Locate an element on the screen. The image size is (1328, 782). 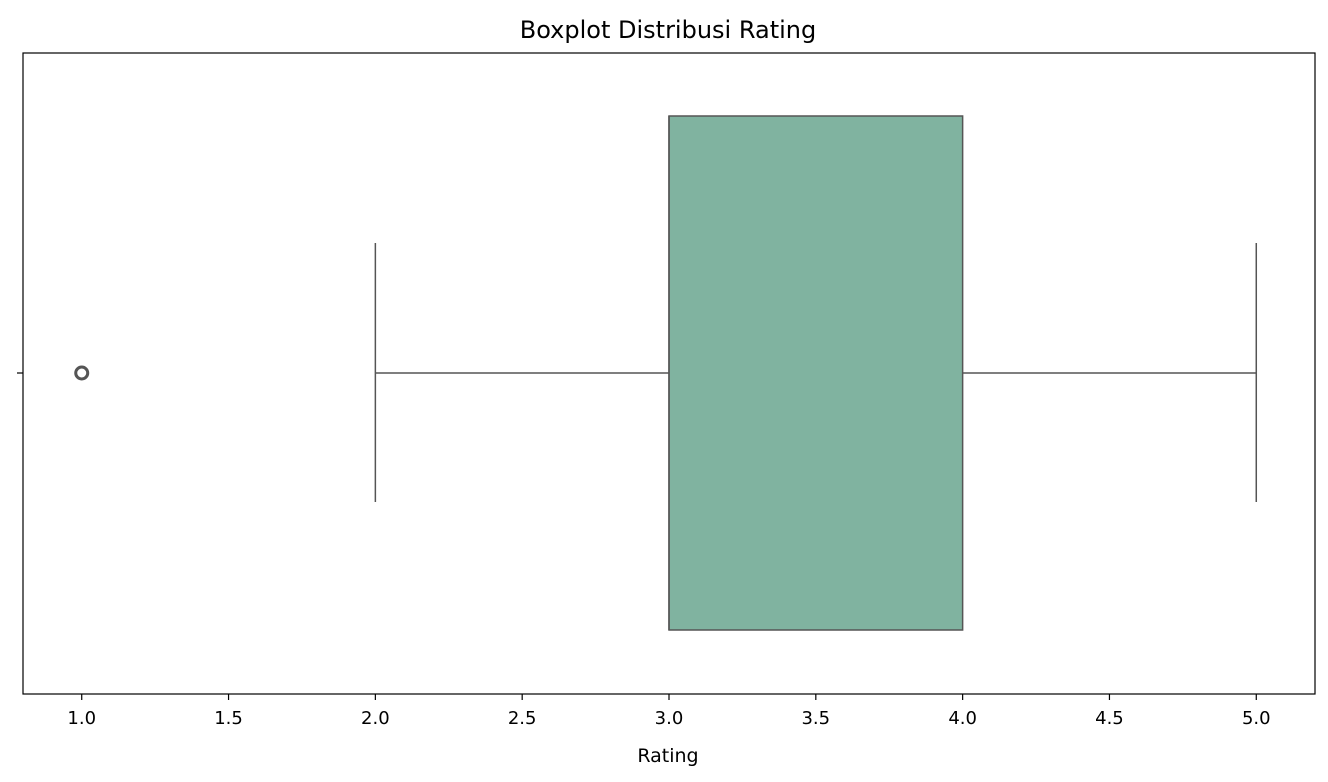
x-tick-label: 2.0 is located at coordinates (375, 718).